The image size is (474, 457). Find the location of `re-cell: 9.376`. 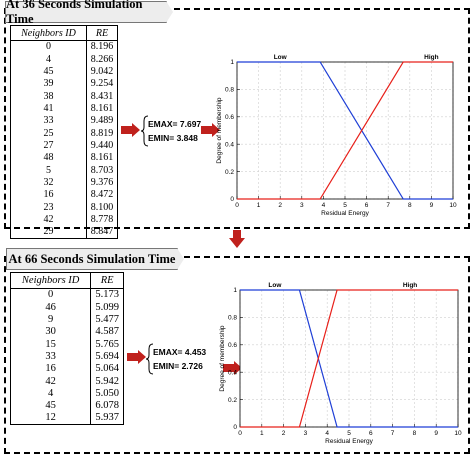

re-cell: 9.376 is located at coordinates (102, 182).